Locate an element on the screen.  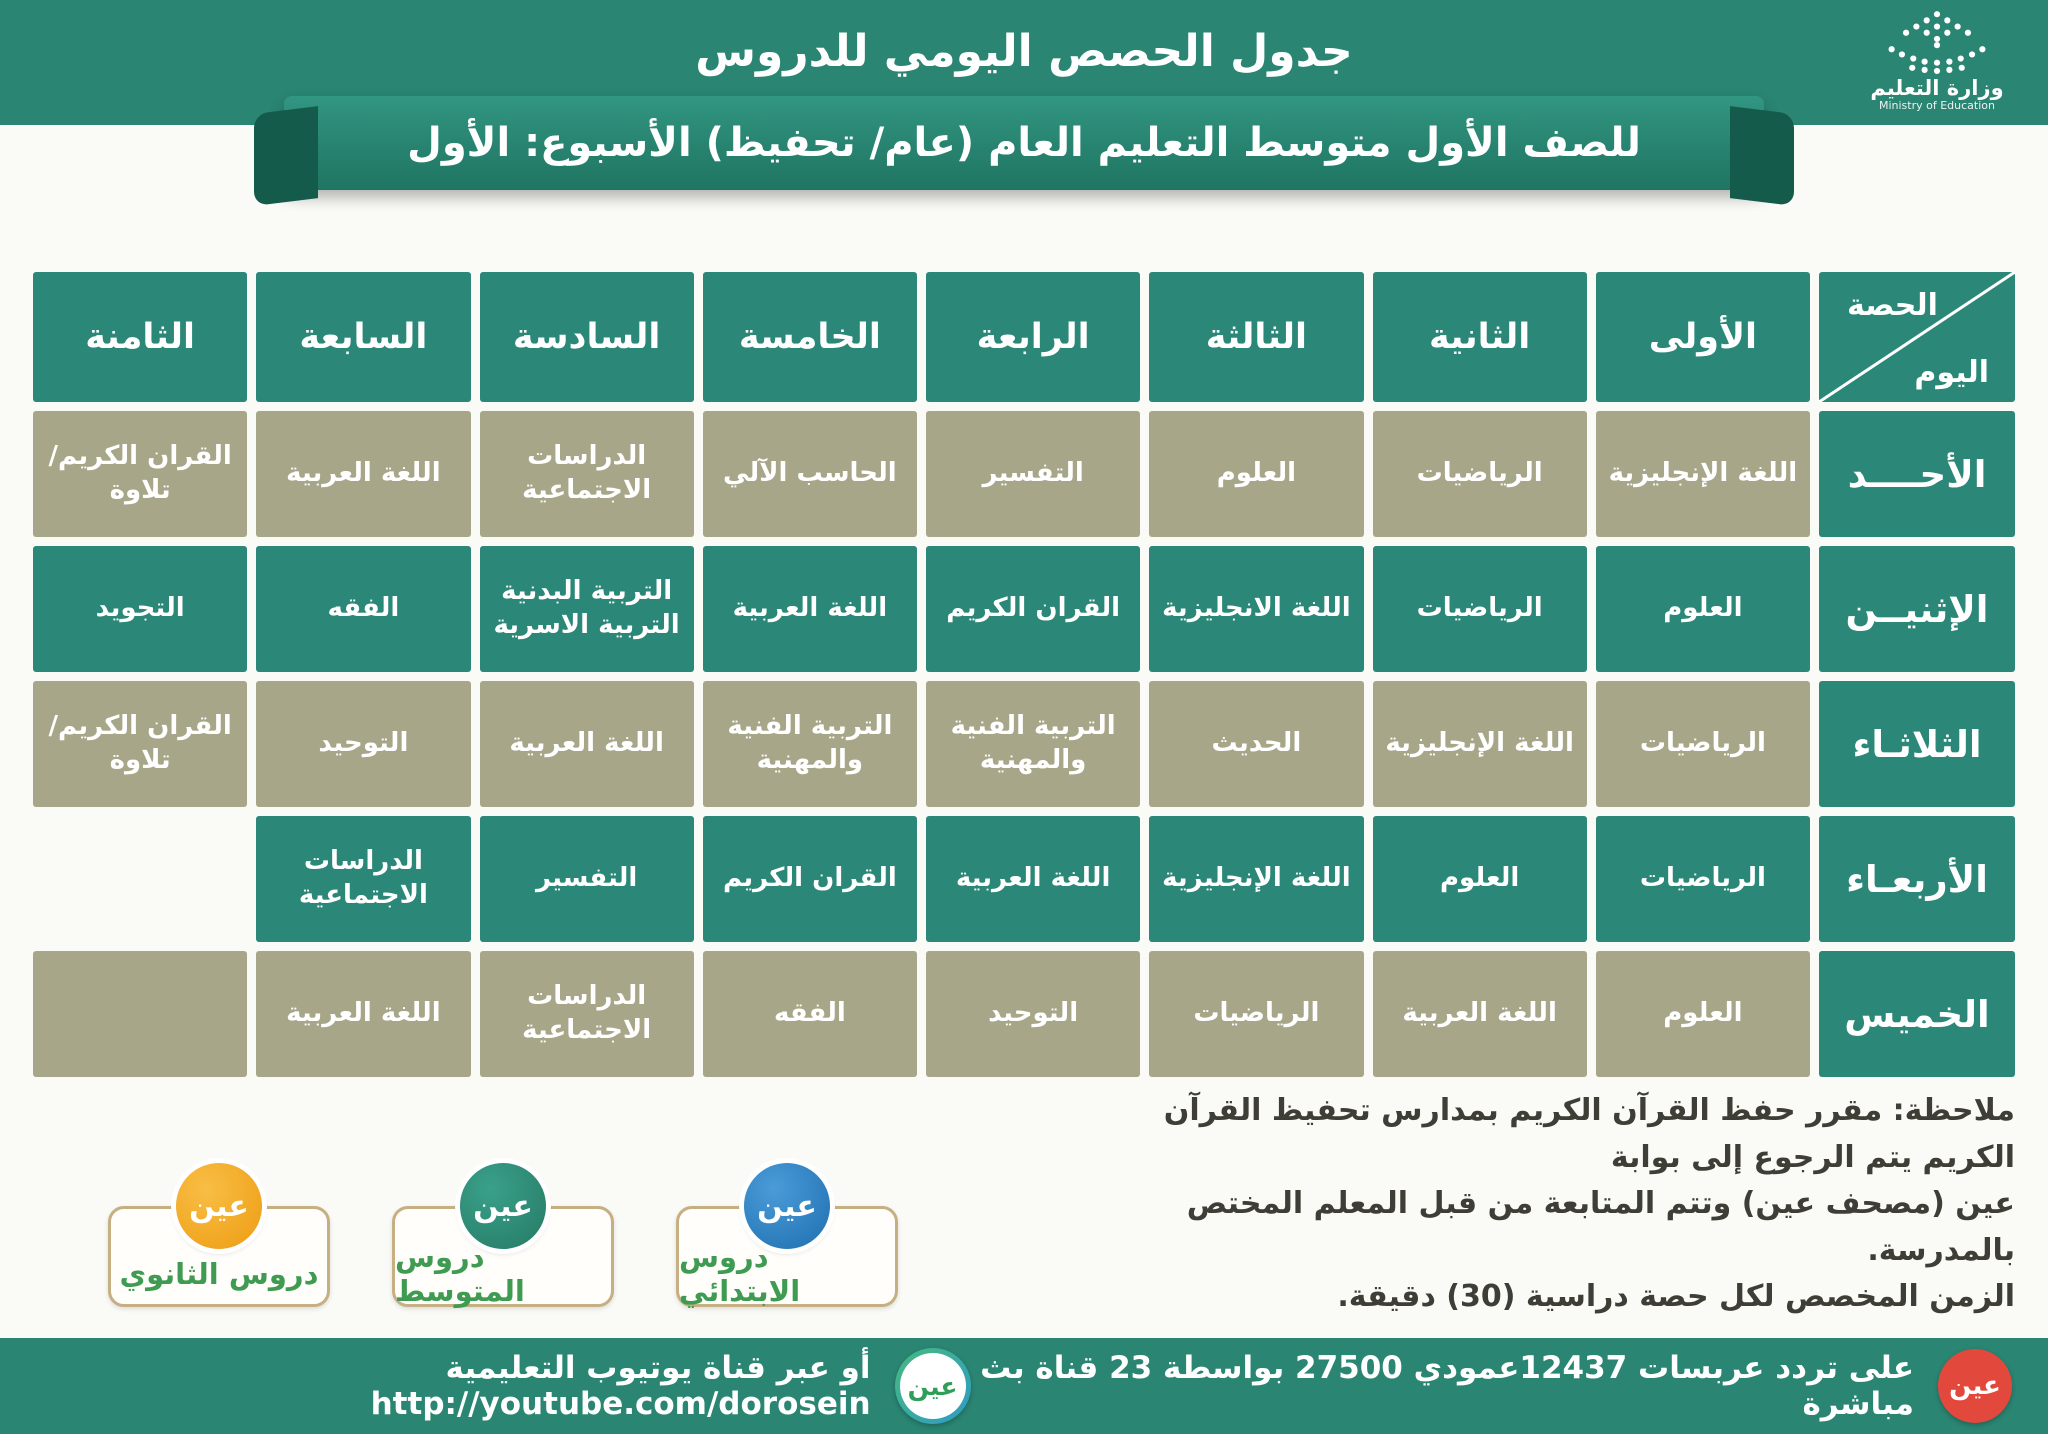
period-header-7: السابعة is located at coordinates (363, 337).